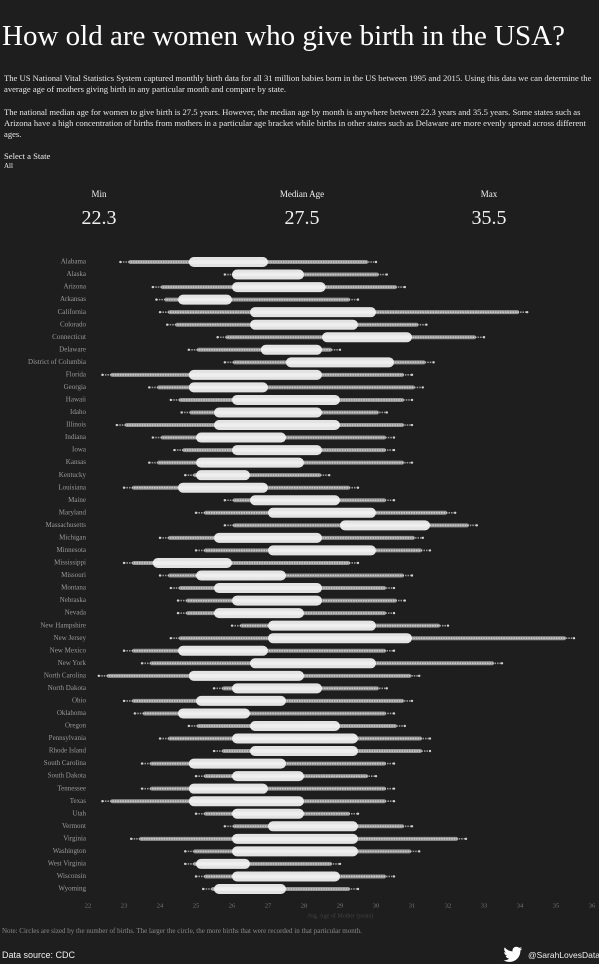 The width and height of the screenshot is (599, 964). Describe the element at coordinates (556, 905) in the screenshot. I see `x-tick-label: 35` at that location.